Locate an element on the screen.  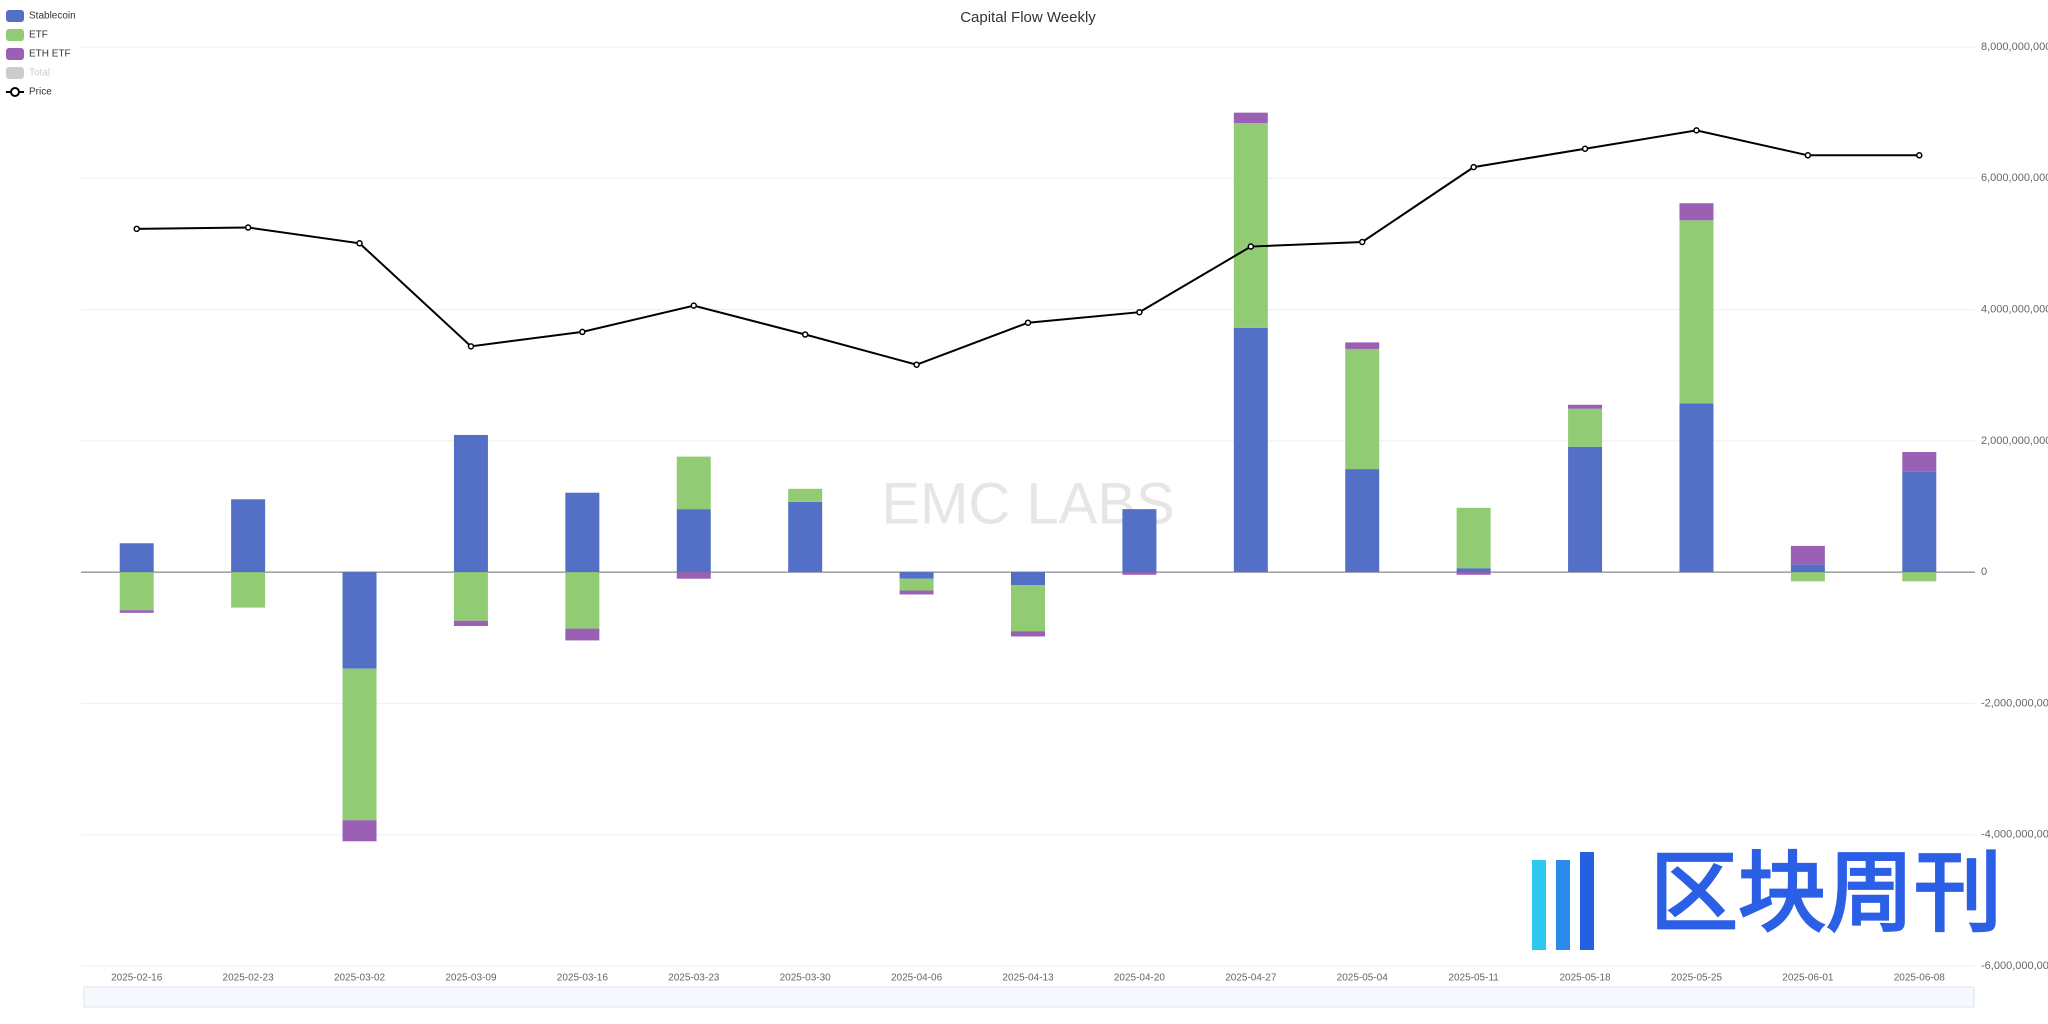
legend-label: ETF is located at coordinates (38, 35).